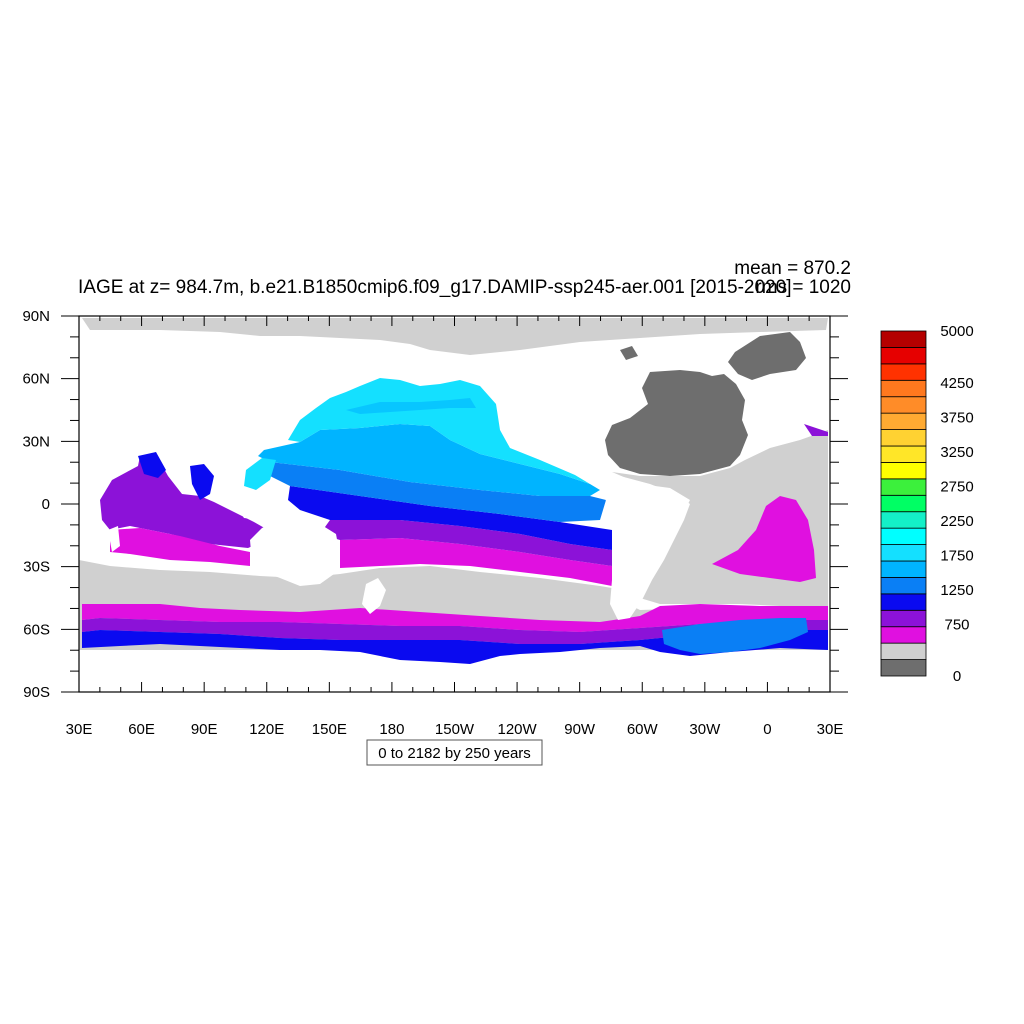  I want to click on kuroshio-cyan, so click(260, 474).